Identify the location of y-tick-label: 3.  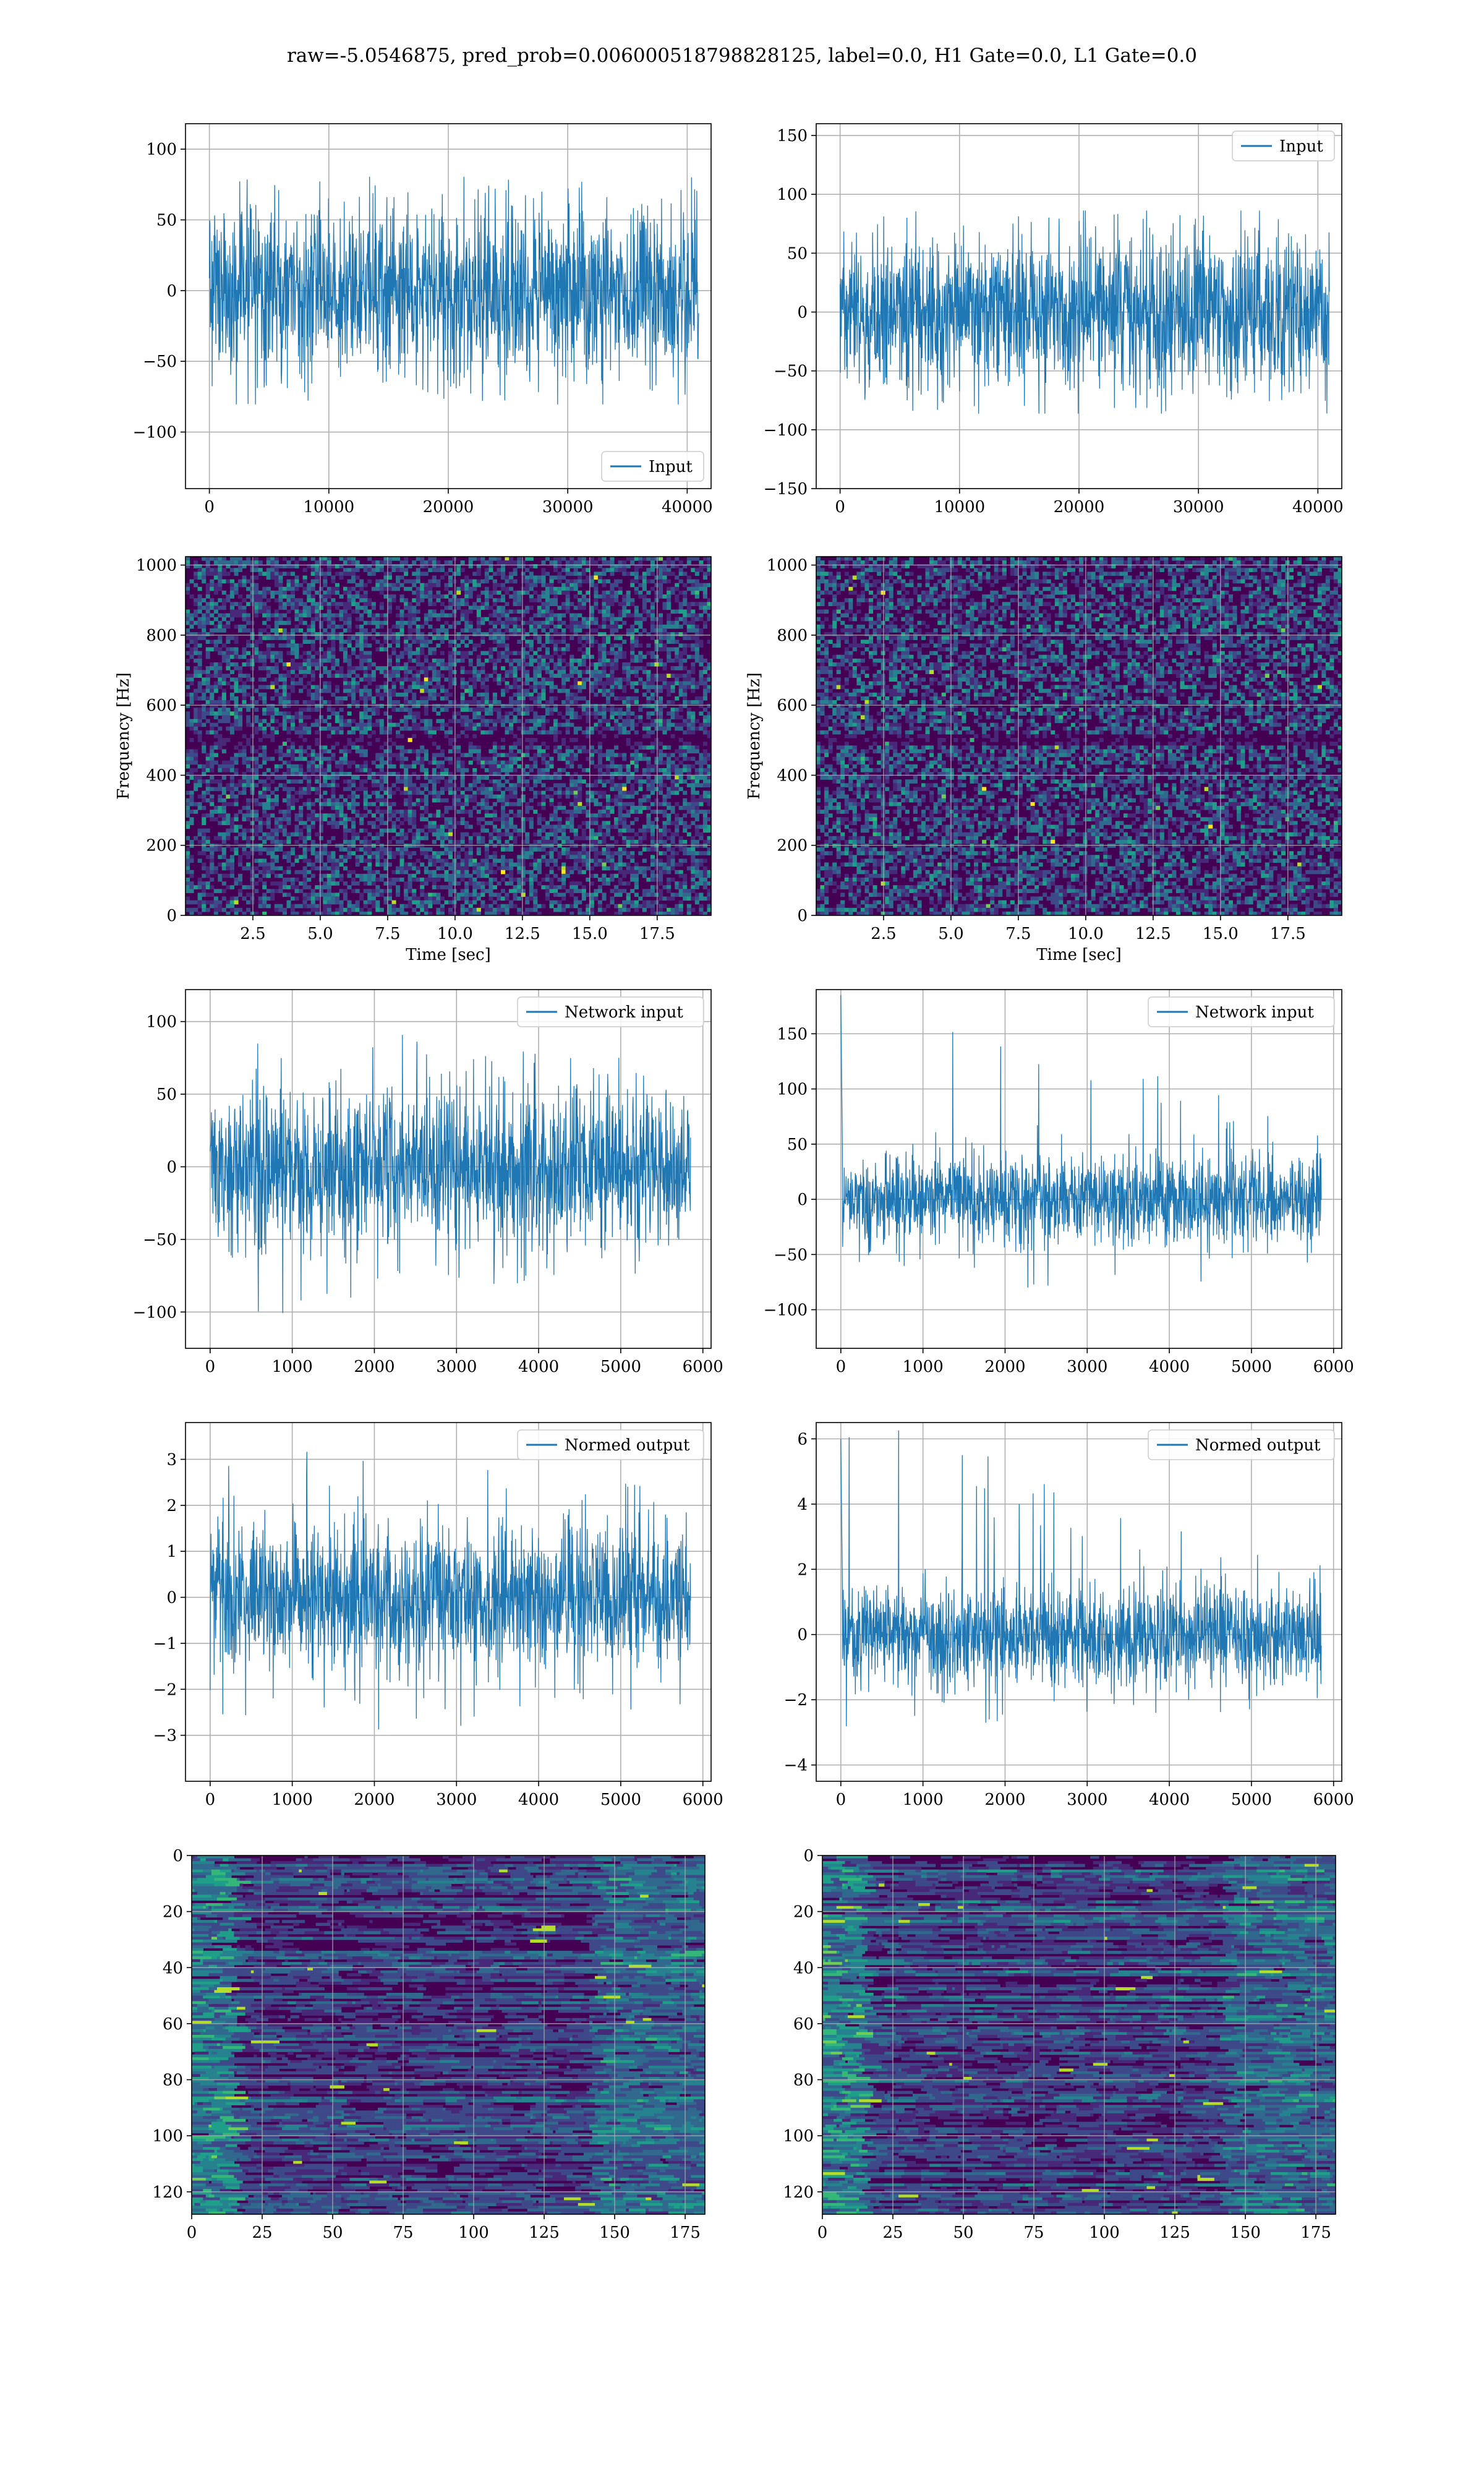
(171, 1459).